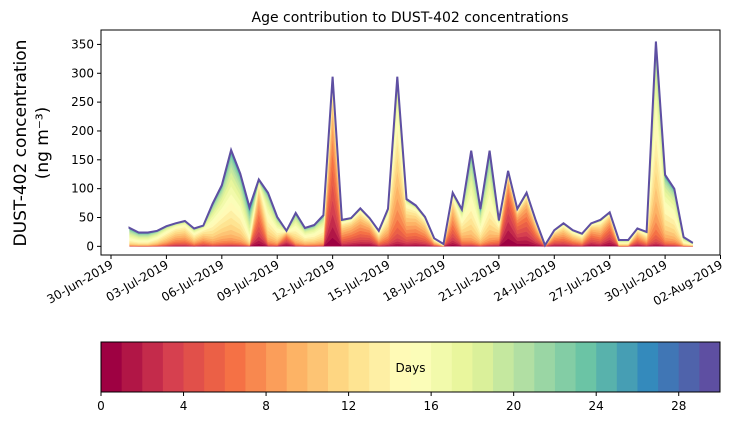 The image size is (730, 429). I want to click on colorbar-tick-label: 16, so click(430, 406).